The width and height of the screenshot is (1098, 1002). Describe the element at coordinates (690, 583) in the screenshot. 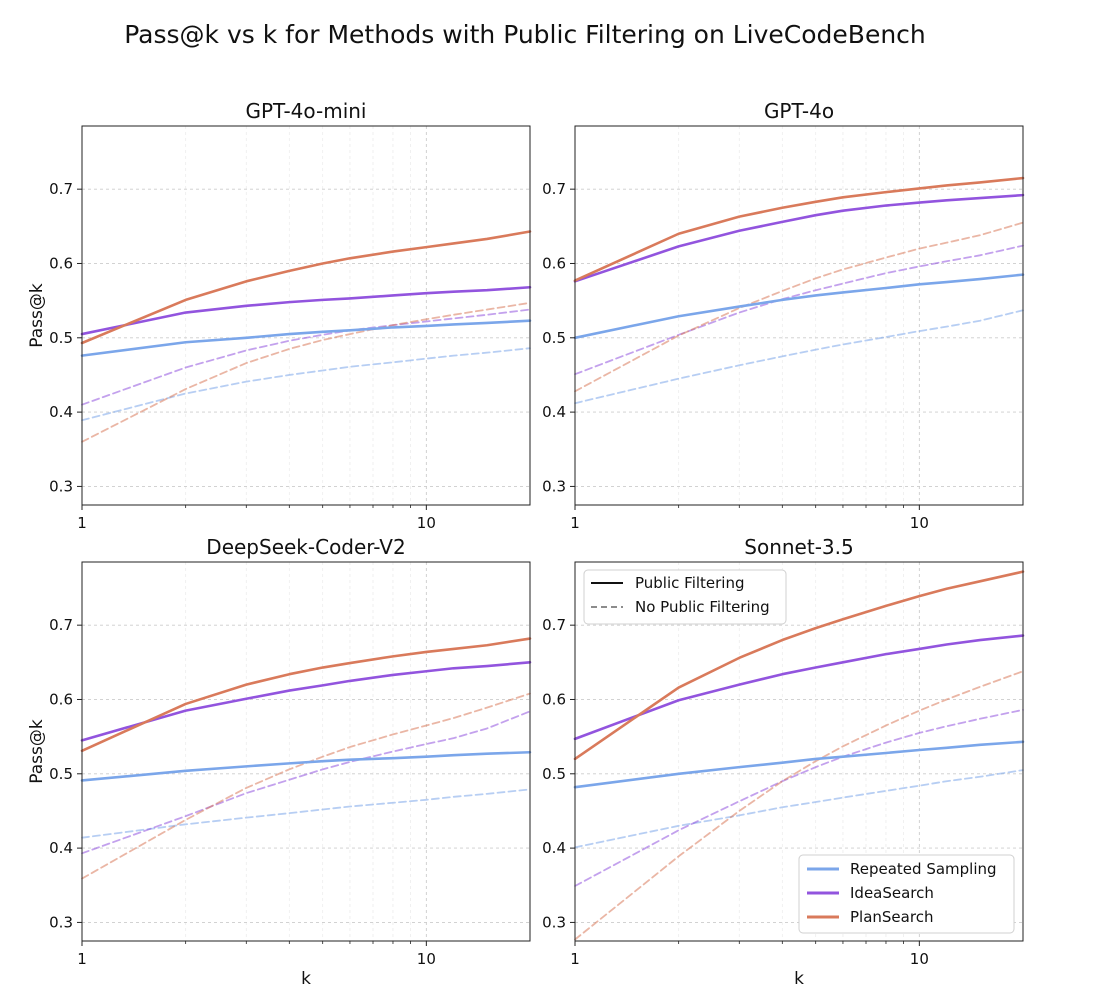

I see `legend-solid-label: Public Filtering` at that location.